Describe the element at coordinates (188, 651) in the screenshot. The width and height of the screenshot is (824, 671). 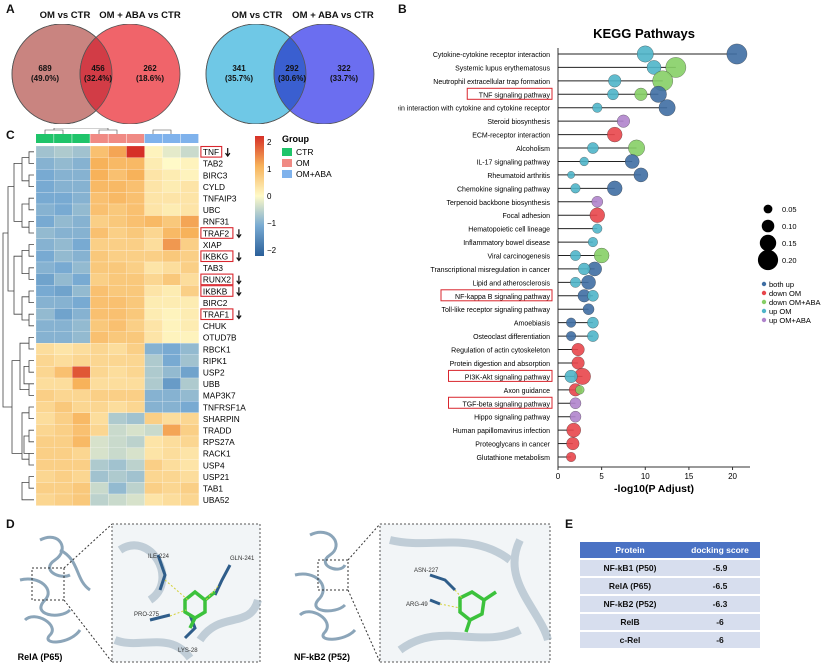
I see `rela-res-4: LYS-28` at that location.